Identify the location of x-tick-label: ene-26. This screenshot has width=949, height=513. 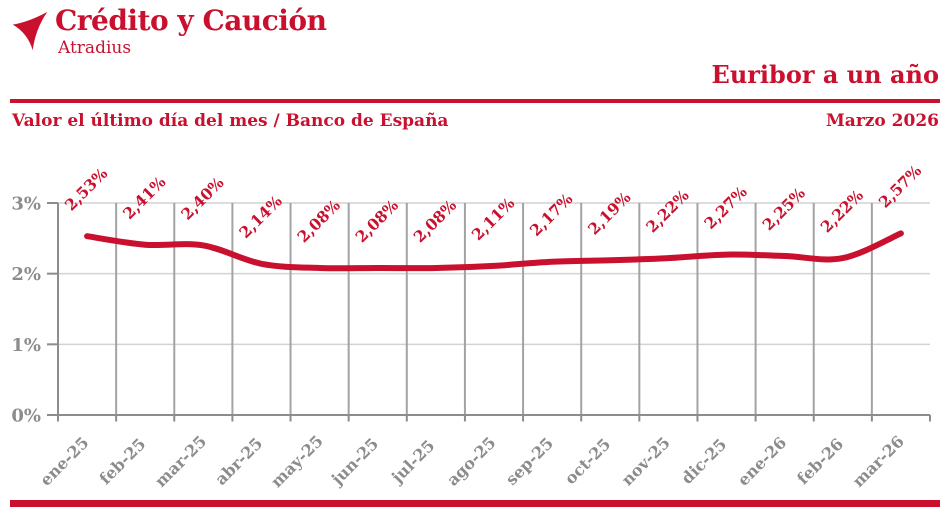
(762, 461).